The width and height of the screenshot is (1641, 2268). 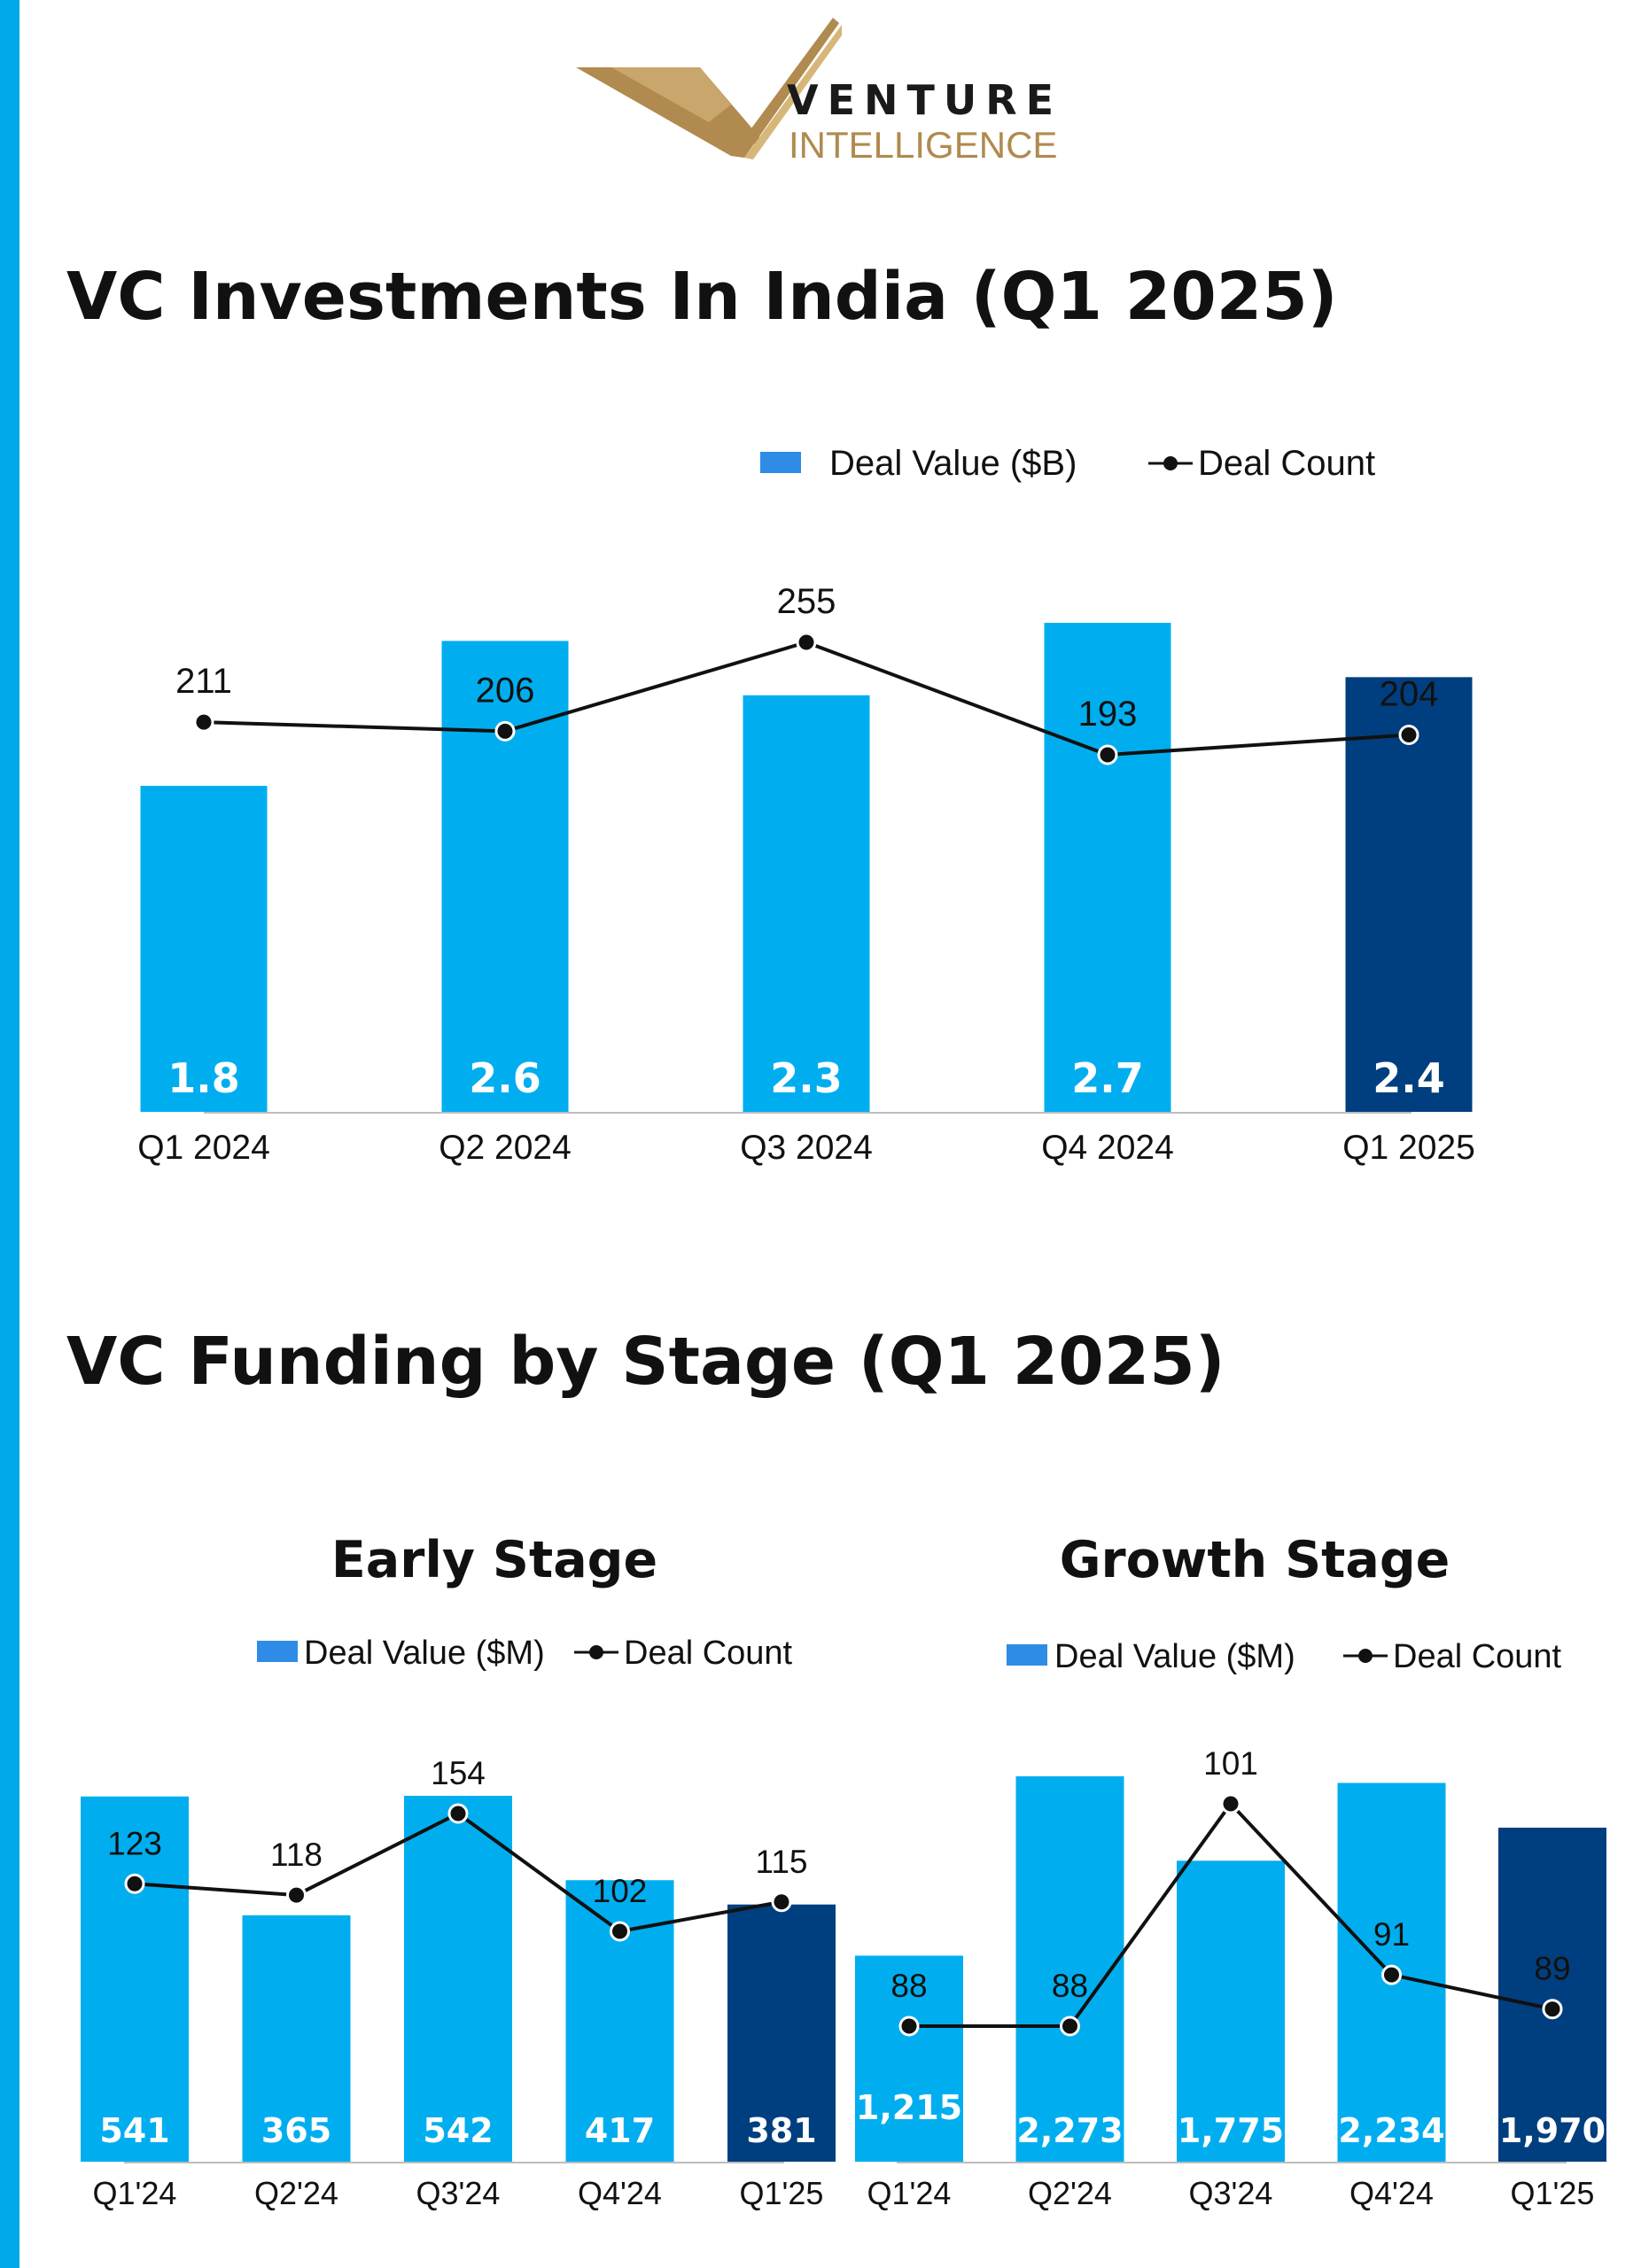 I want to click on growth-deal-count-label-1: 88, so click(x=1070, y=1986).